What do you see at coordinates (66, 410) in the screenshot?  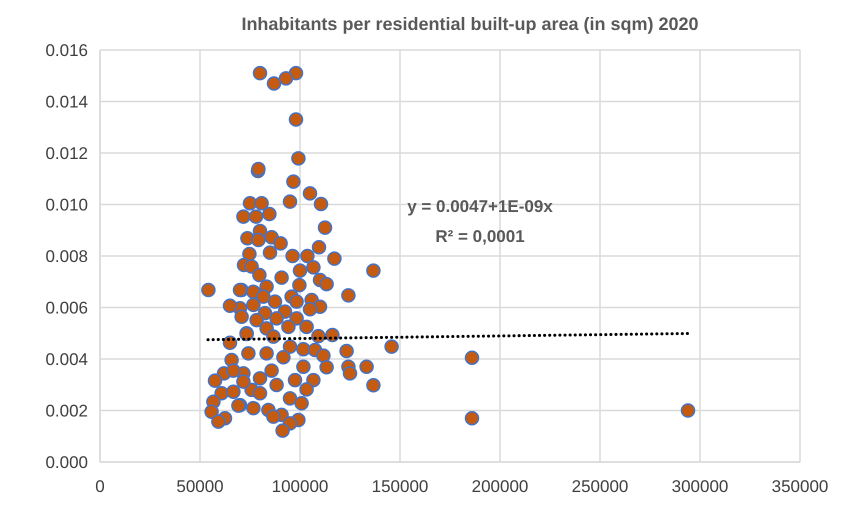 I see `y-tick-label: 0.002` at bounding box center [66, 410].